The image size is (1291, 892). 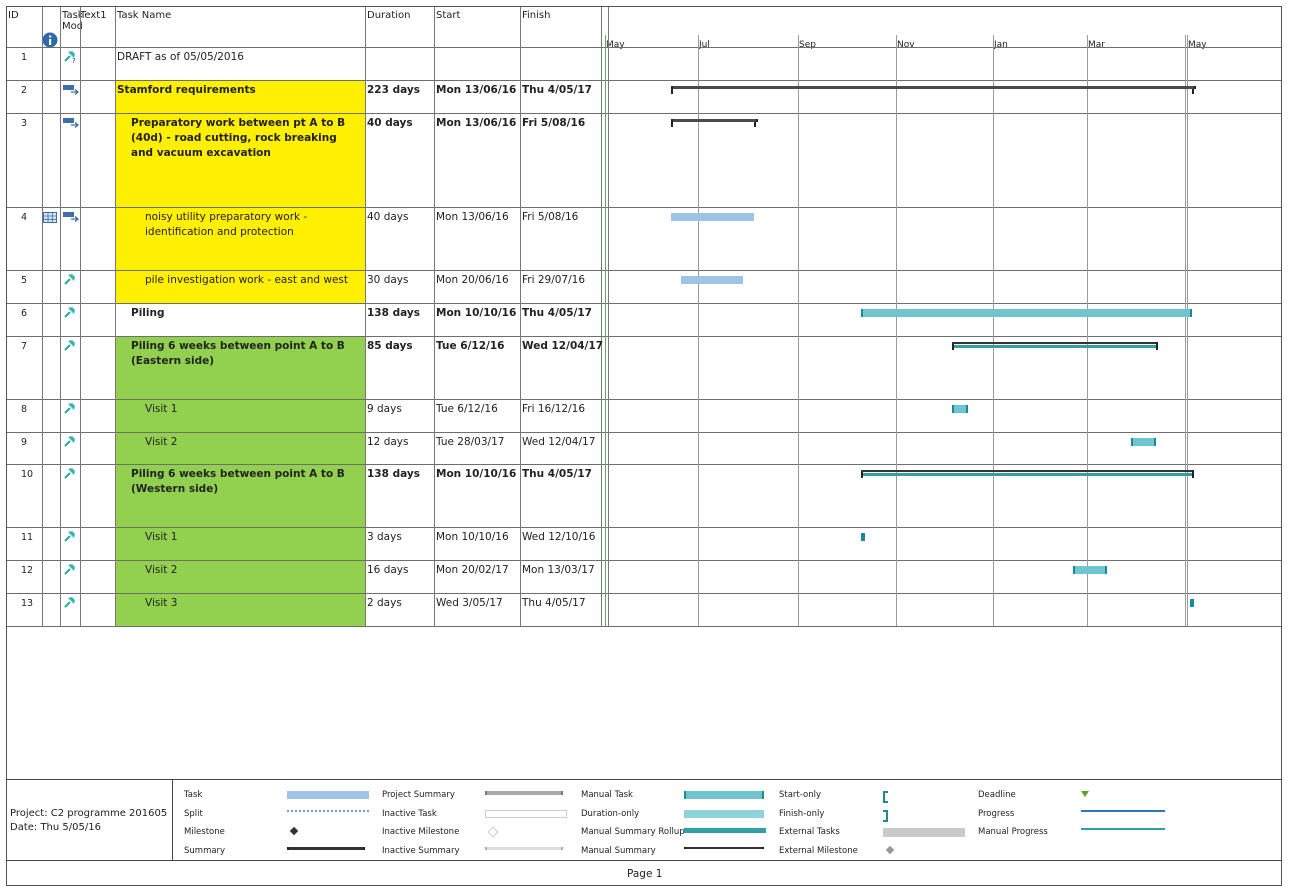 What do you see at coordinates (388, 280) in the screenshot?
I see `task-duration: 30 days` at bounding box center [388, 280].